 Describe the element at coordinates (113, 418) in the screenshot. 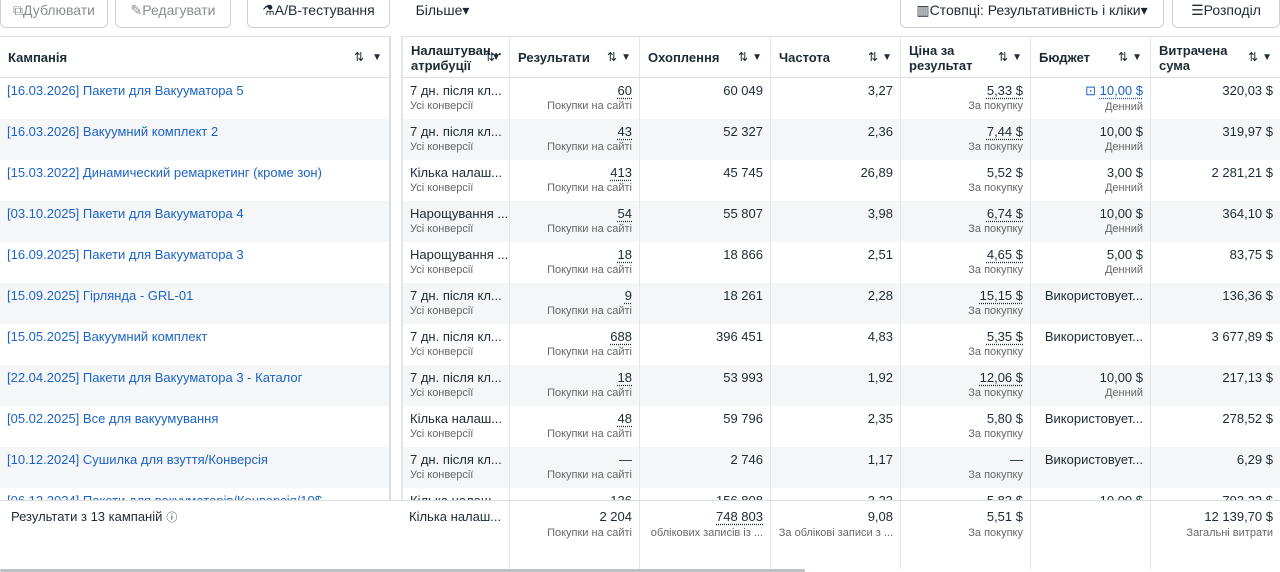

I see `campaign-link: [05.02.2025] Все для вакуумування` at that location.